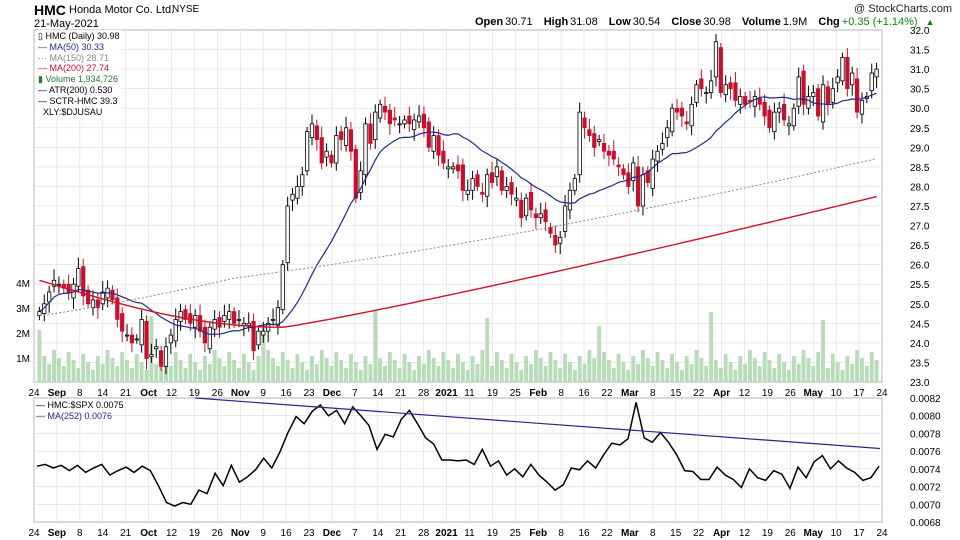 This screenshot has height=540, width=960. I want to click on legend-volume: ▮ Volume 1,934,726, so click(79, 79).